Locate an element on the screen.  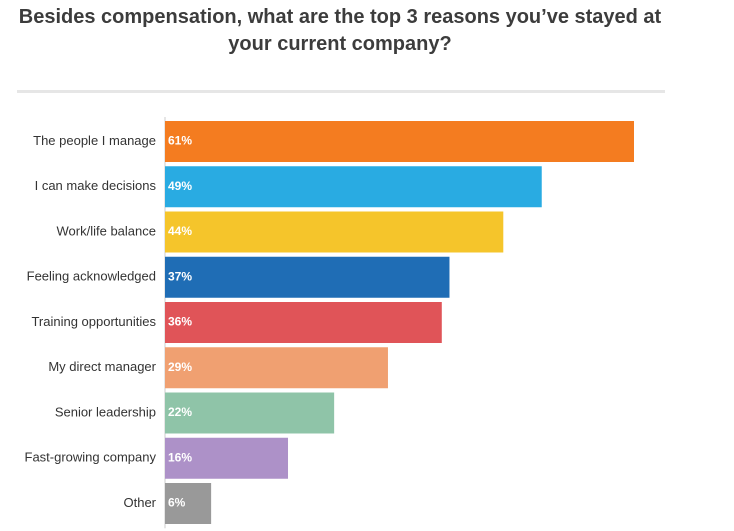
category-label: Feeling acknowledged is located at coordinates (91, 276).